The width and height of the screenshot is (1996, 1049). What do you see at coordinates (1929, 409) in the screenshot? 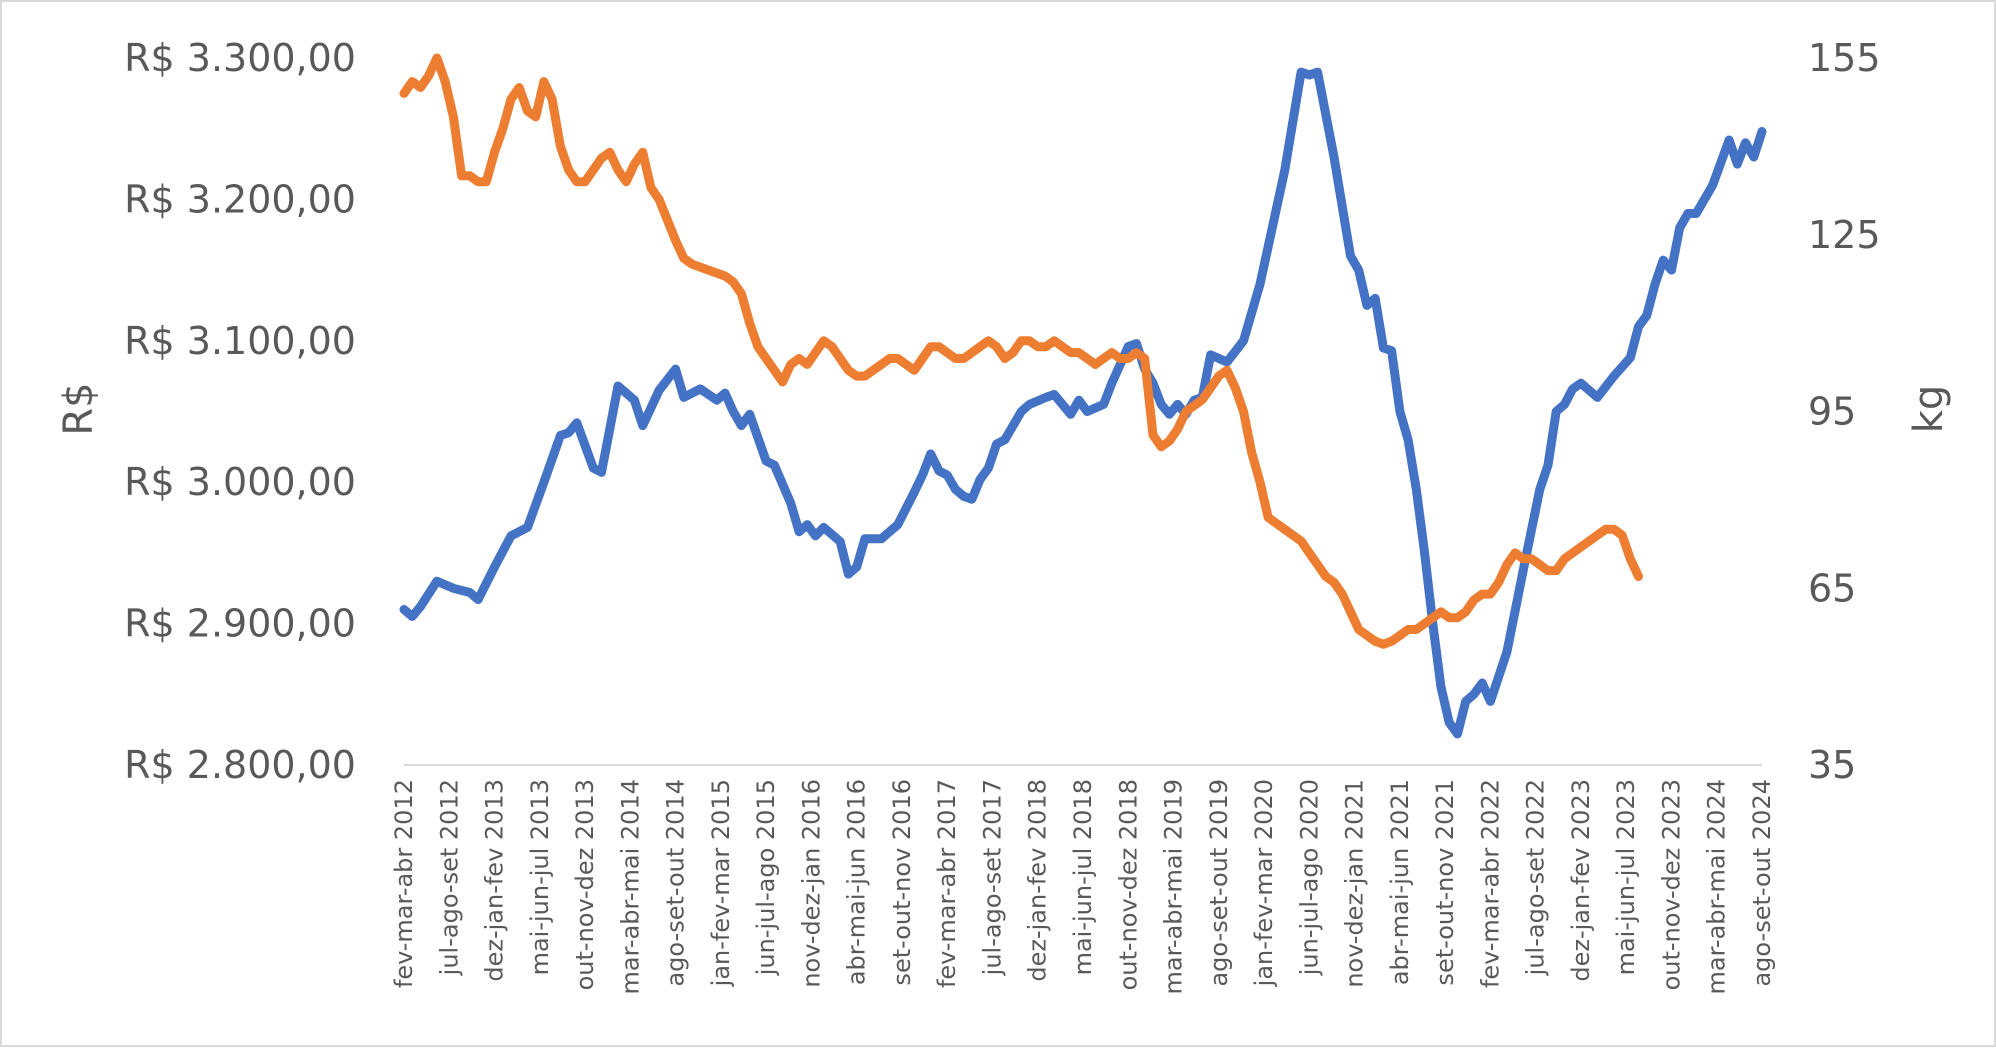
I see `right-axis-title: kg` at bounding box center [1929, 409].